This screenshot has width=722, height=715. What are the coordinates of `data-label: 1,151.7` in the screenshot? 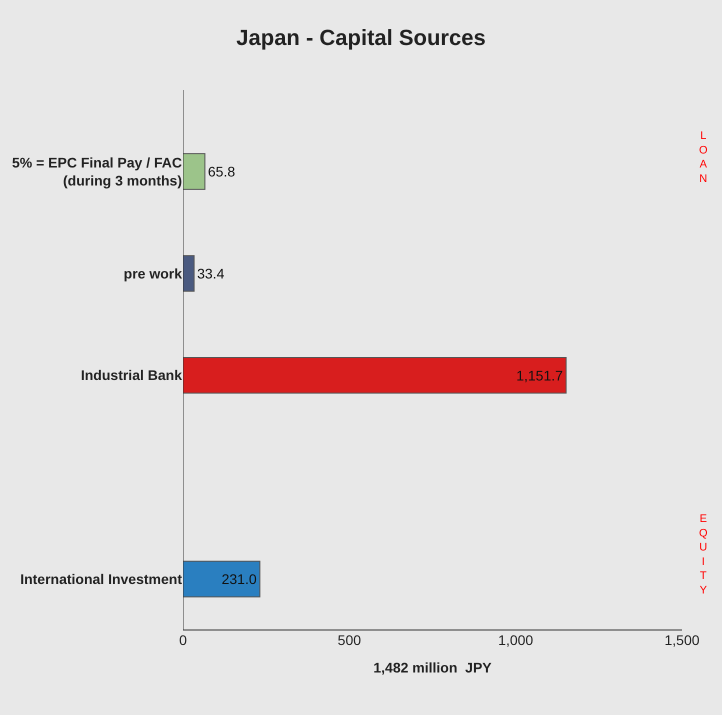 It's located at (540, 375).